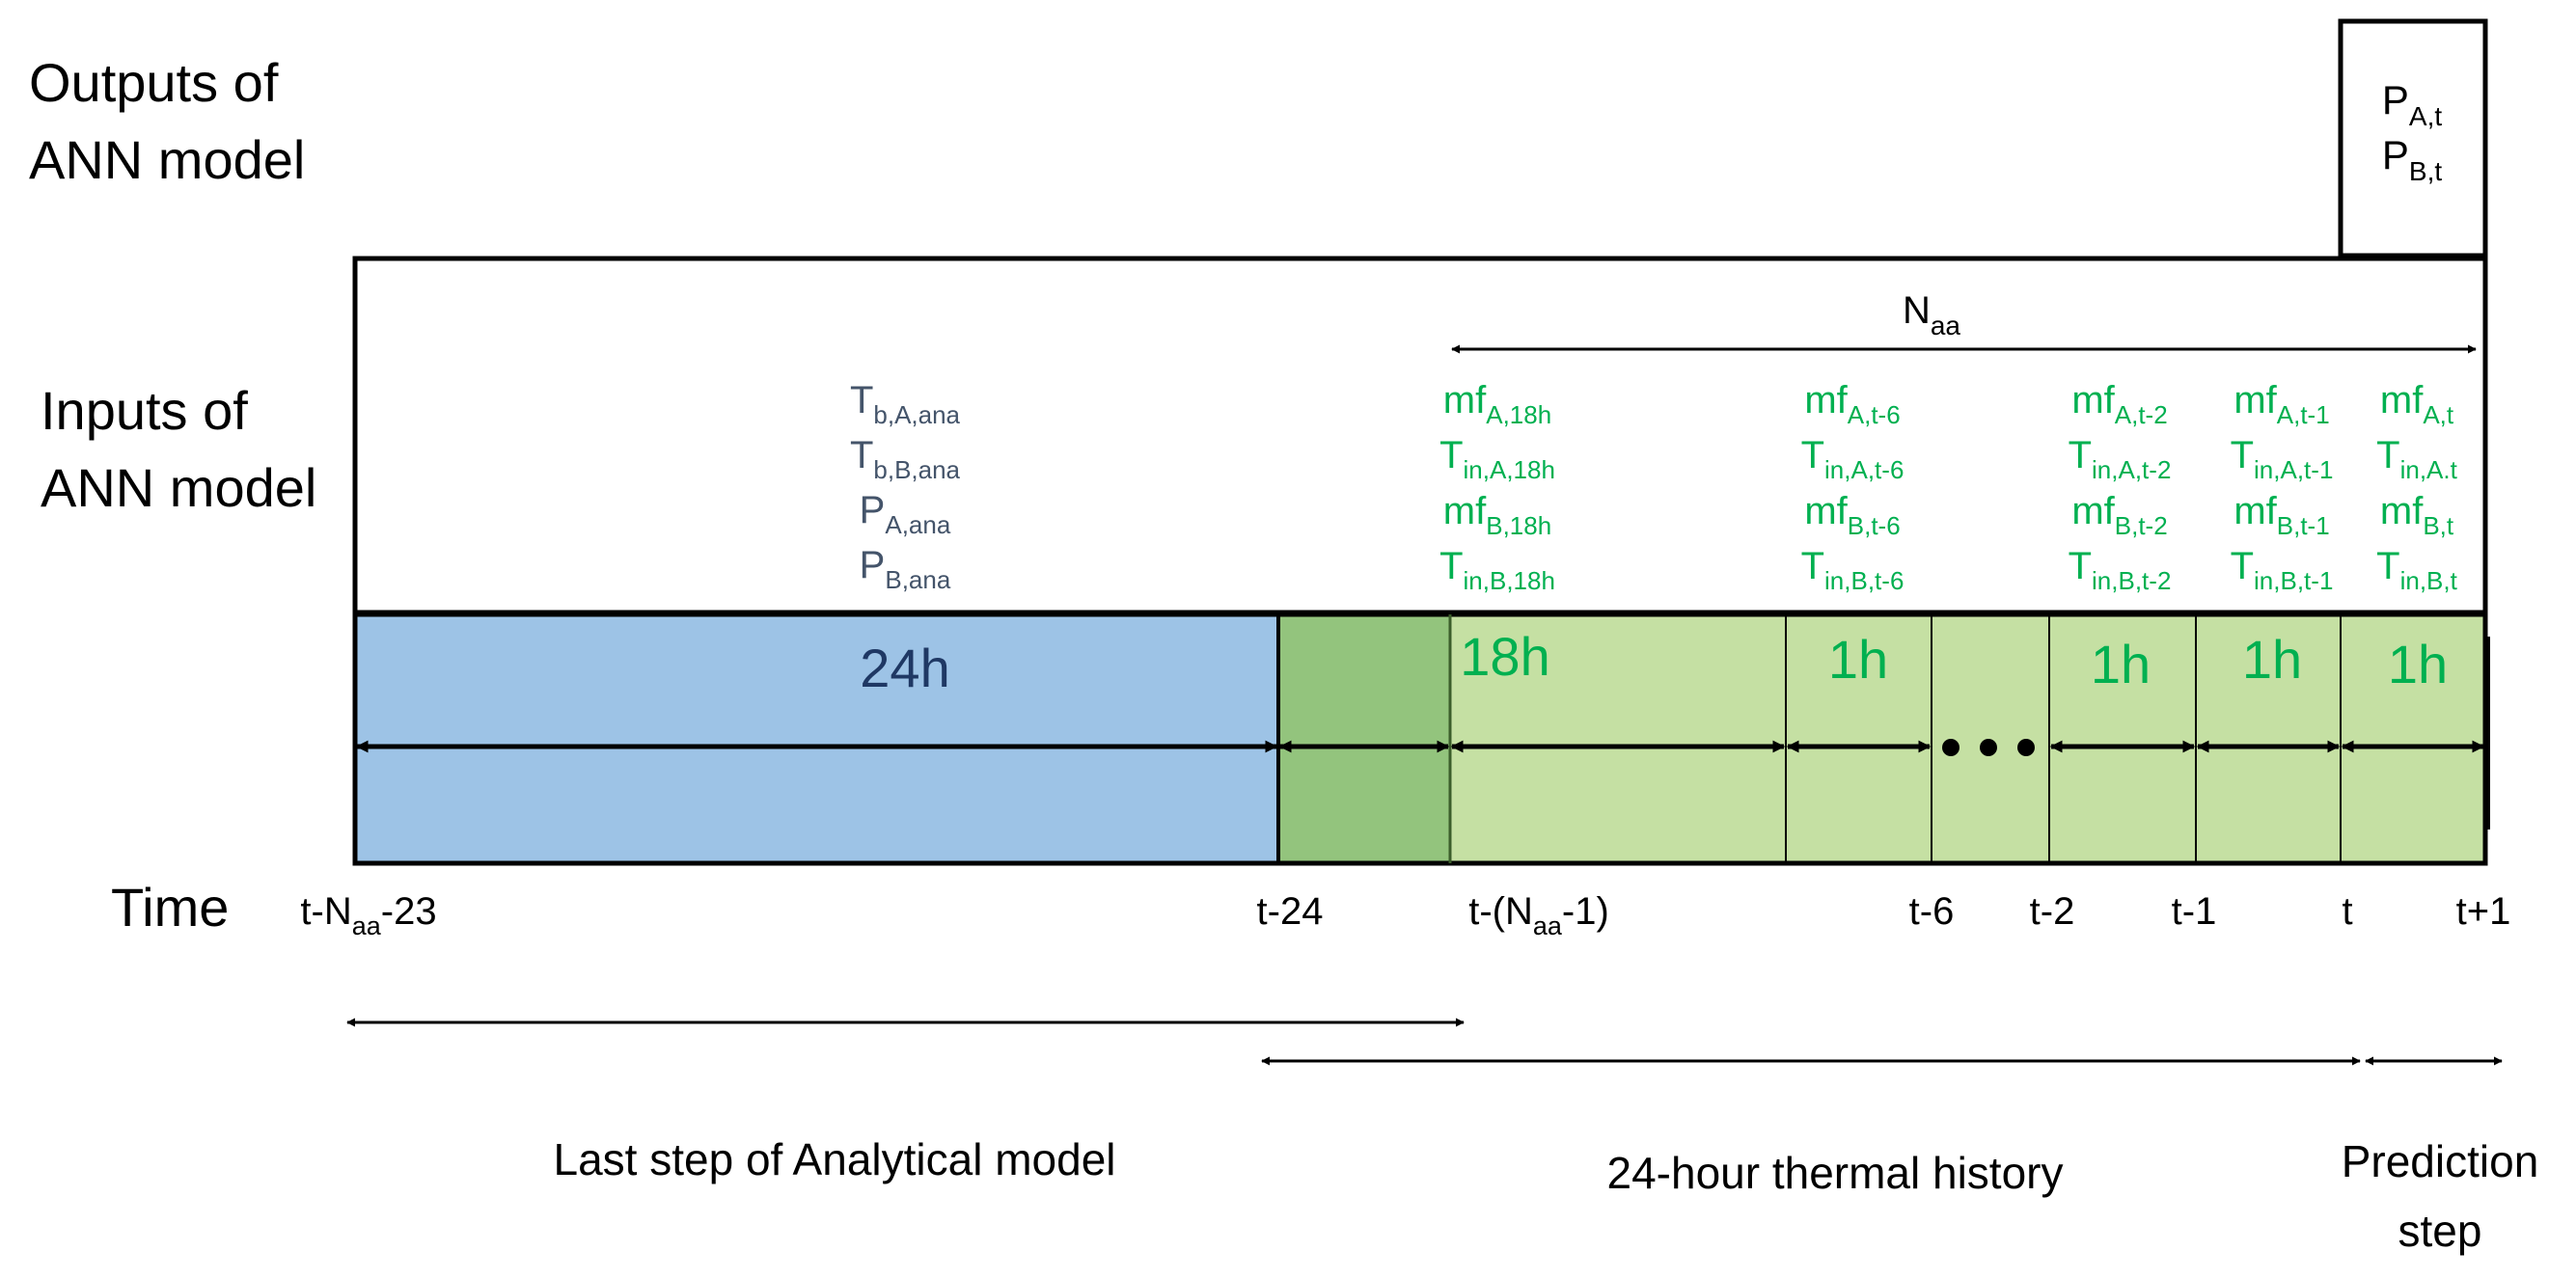 The image size is (2576, 1278). Describe the element at coordinates (1539, 915) in the screenshot. I see `time-tick-label: t-(Naa-1)` at that location.